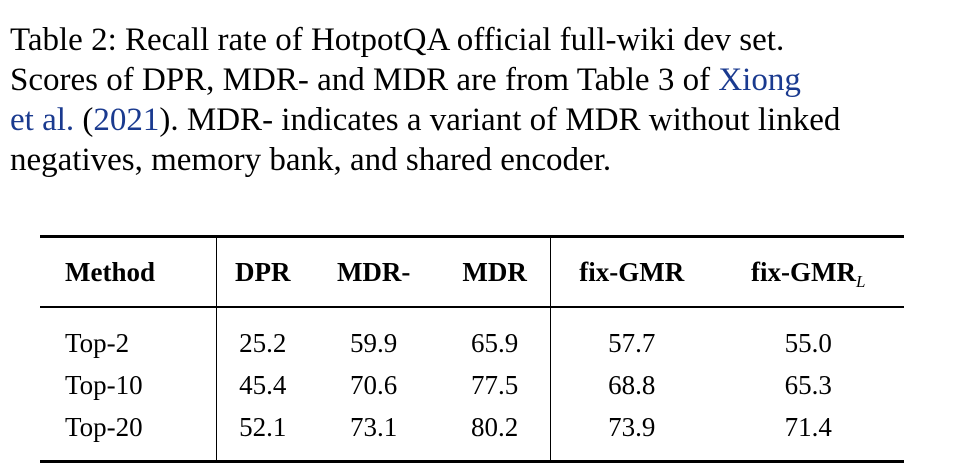  Describe the element at coordinates (129, 272) in the screenshot. I see `header-method: Method` at that location.